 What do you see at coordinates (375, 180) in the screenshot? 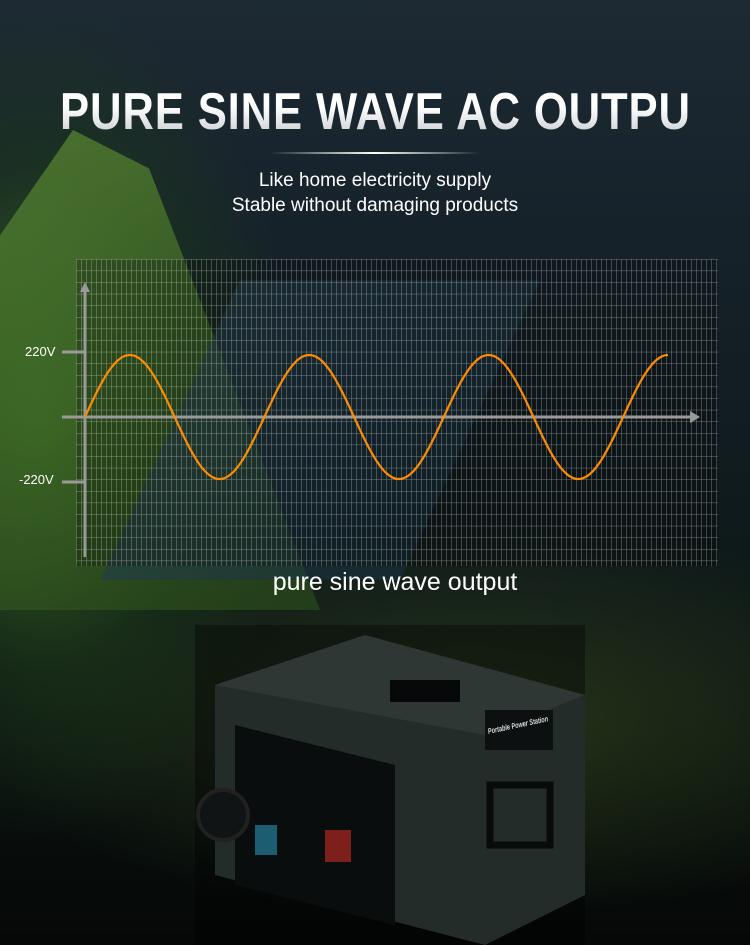
I see `subtitle-line-1: Like home electricity supply` at bounding box center [375, 180].